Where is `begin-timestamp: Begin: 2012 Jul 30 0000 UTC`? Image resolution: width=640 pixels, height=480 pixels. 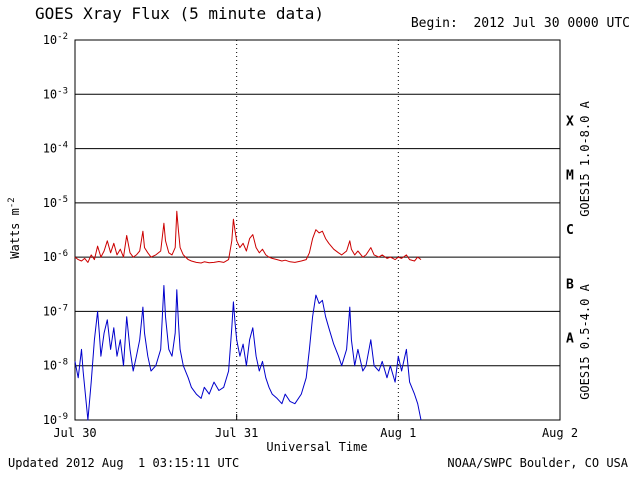 begin-timestamp: Begin: 2012 Jul 30 0000 UTC is located at coordinates (520, 23).